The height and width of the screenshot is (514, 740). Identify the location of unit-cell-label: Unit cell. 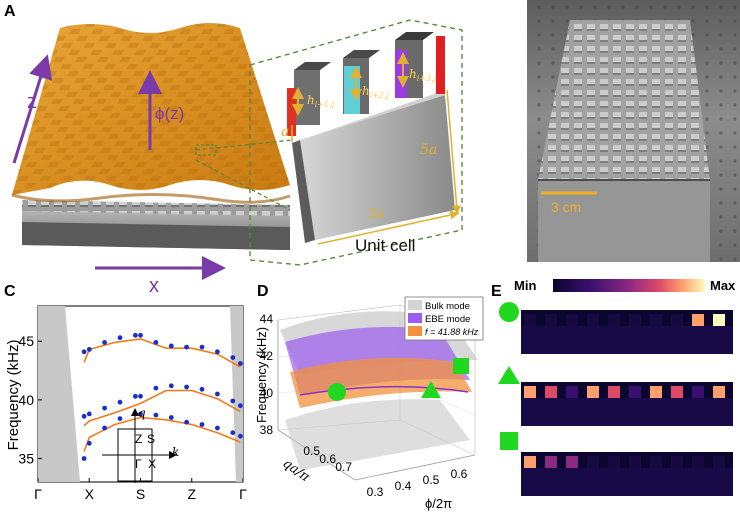
(385, 245).